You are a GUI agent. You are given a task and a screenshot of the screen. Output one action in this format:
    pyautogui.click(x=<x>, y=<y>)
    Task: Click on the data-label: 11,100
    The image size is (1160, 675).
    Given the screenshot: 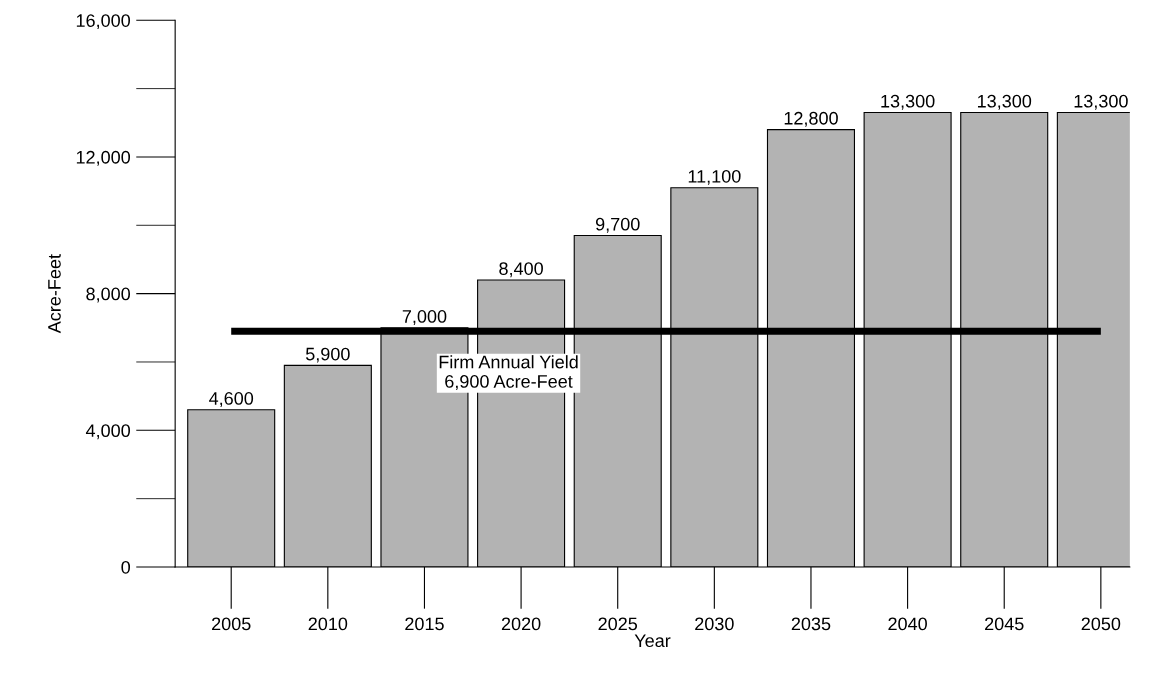 What is the action you would take?
    pyautogui.click(x=714, y=177)
    